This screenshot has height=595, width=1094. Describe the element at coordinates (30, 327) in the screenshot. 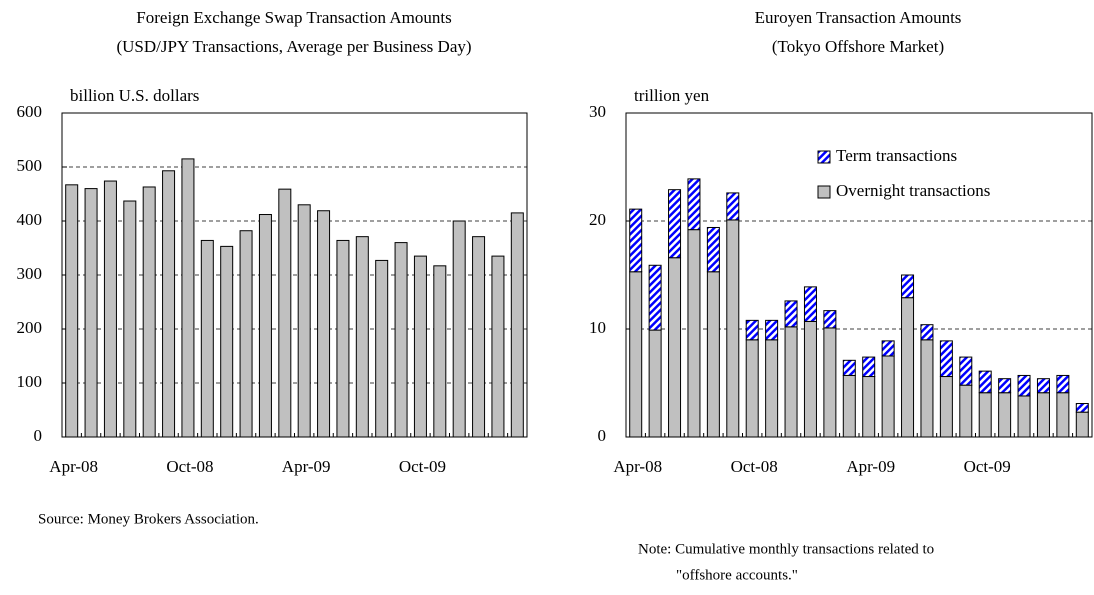

I see `y-tick-label: 200` at that location.